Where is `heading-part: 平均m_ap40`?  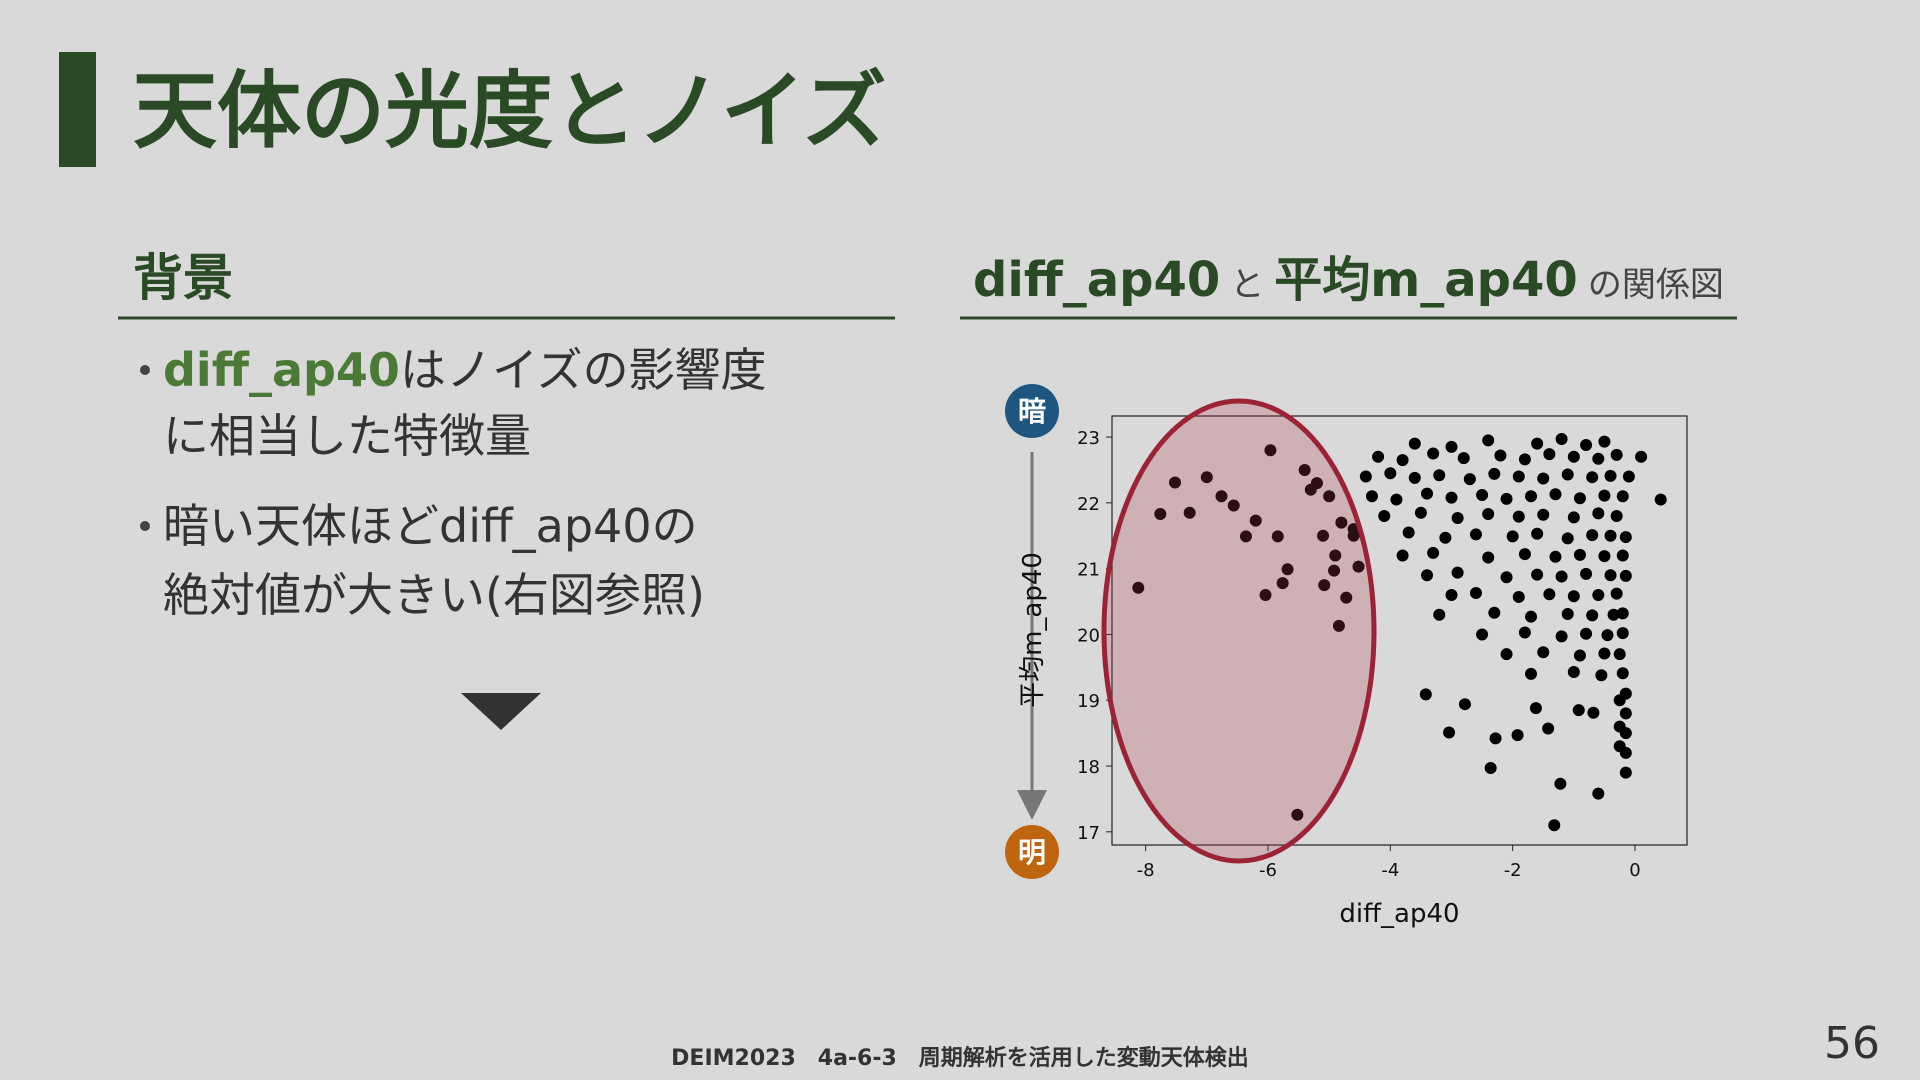 heading-part: 平均m_ap40 is located at coordinates (1426, 280).